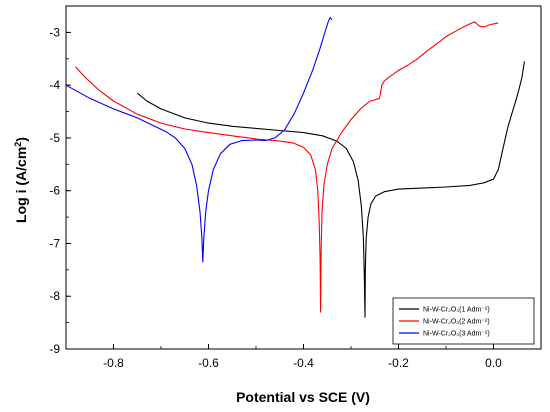 The height and width of the screenshot is (412, 550). I want to click on x-axis-ticks: -0.8 -0.6 -0.4 -0.2 0.0, so click(303, 357).